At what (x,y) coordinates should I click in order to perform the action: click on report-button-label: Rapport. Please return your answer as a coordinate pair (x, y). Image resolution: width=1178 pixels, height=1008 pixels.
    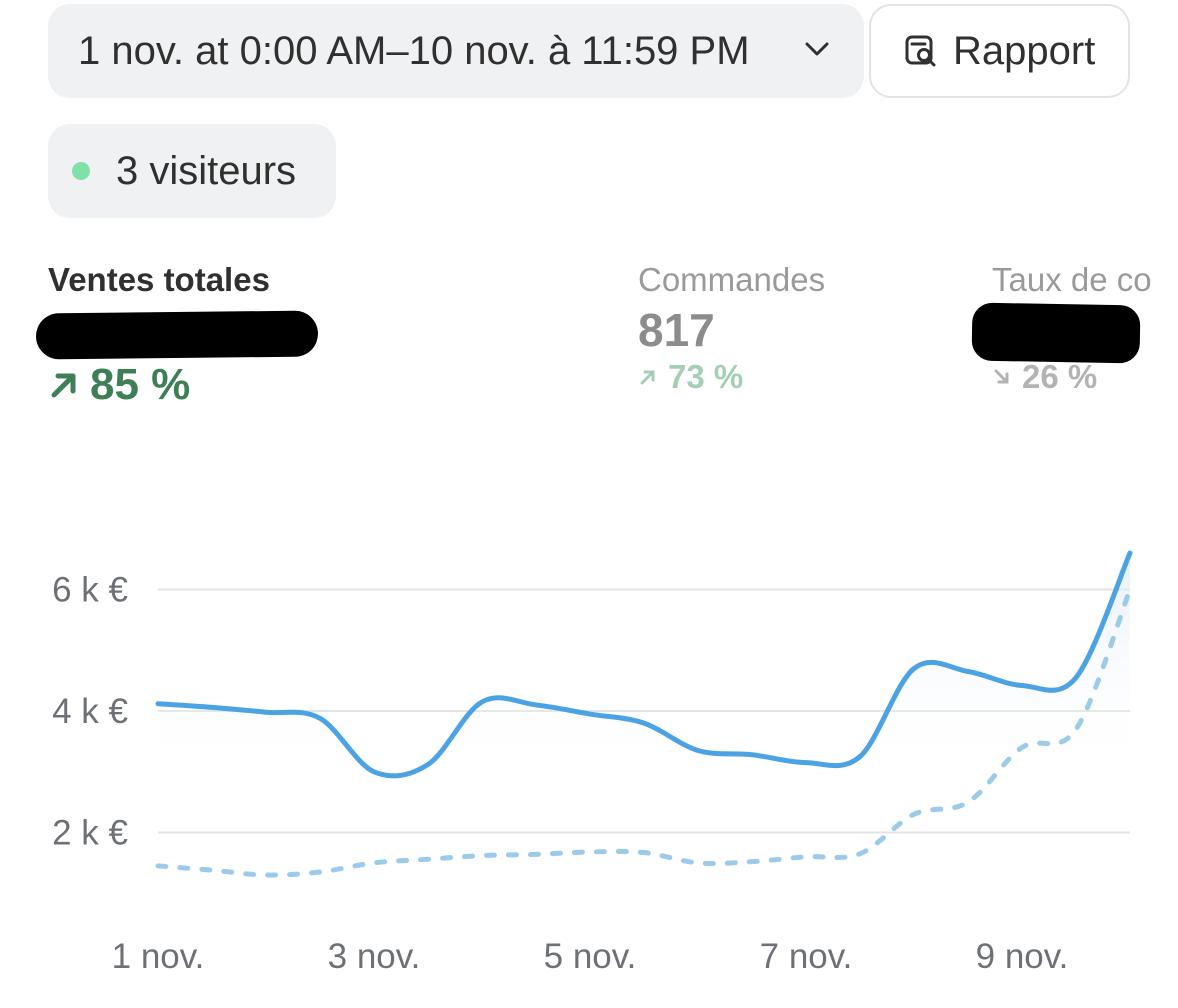
    Looking at the image, I should click on (1024, 50).